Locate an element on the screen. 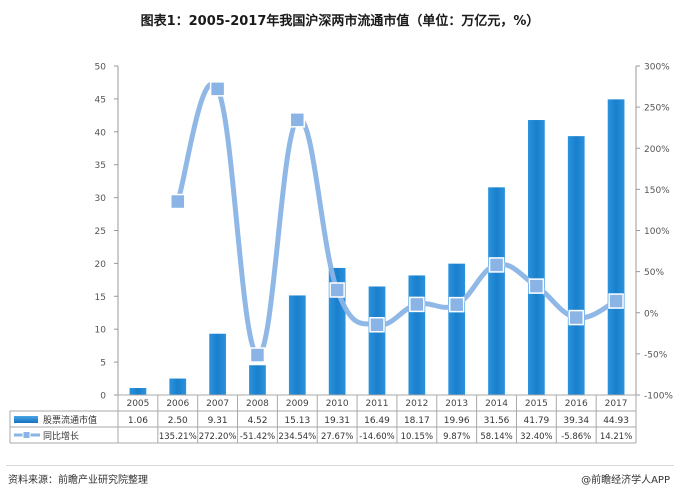 Image resolution: width=680 pixels, height=496 pixels. y-left-tick-label: 25 is located at coordinates (100, 232).